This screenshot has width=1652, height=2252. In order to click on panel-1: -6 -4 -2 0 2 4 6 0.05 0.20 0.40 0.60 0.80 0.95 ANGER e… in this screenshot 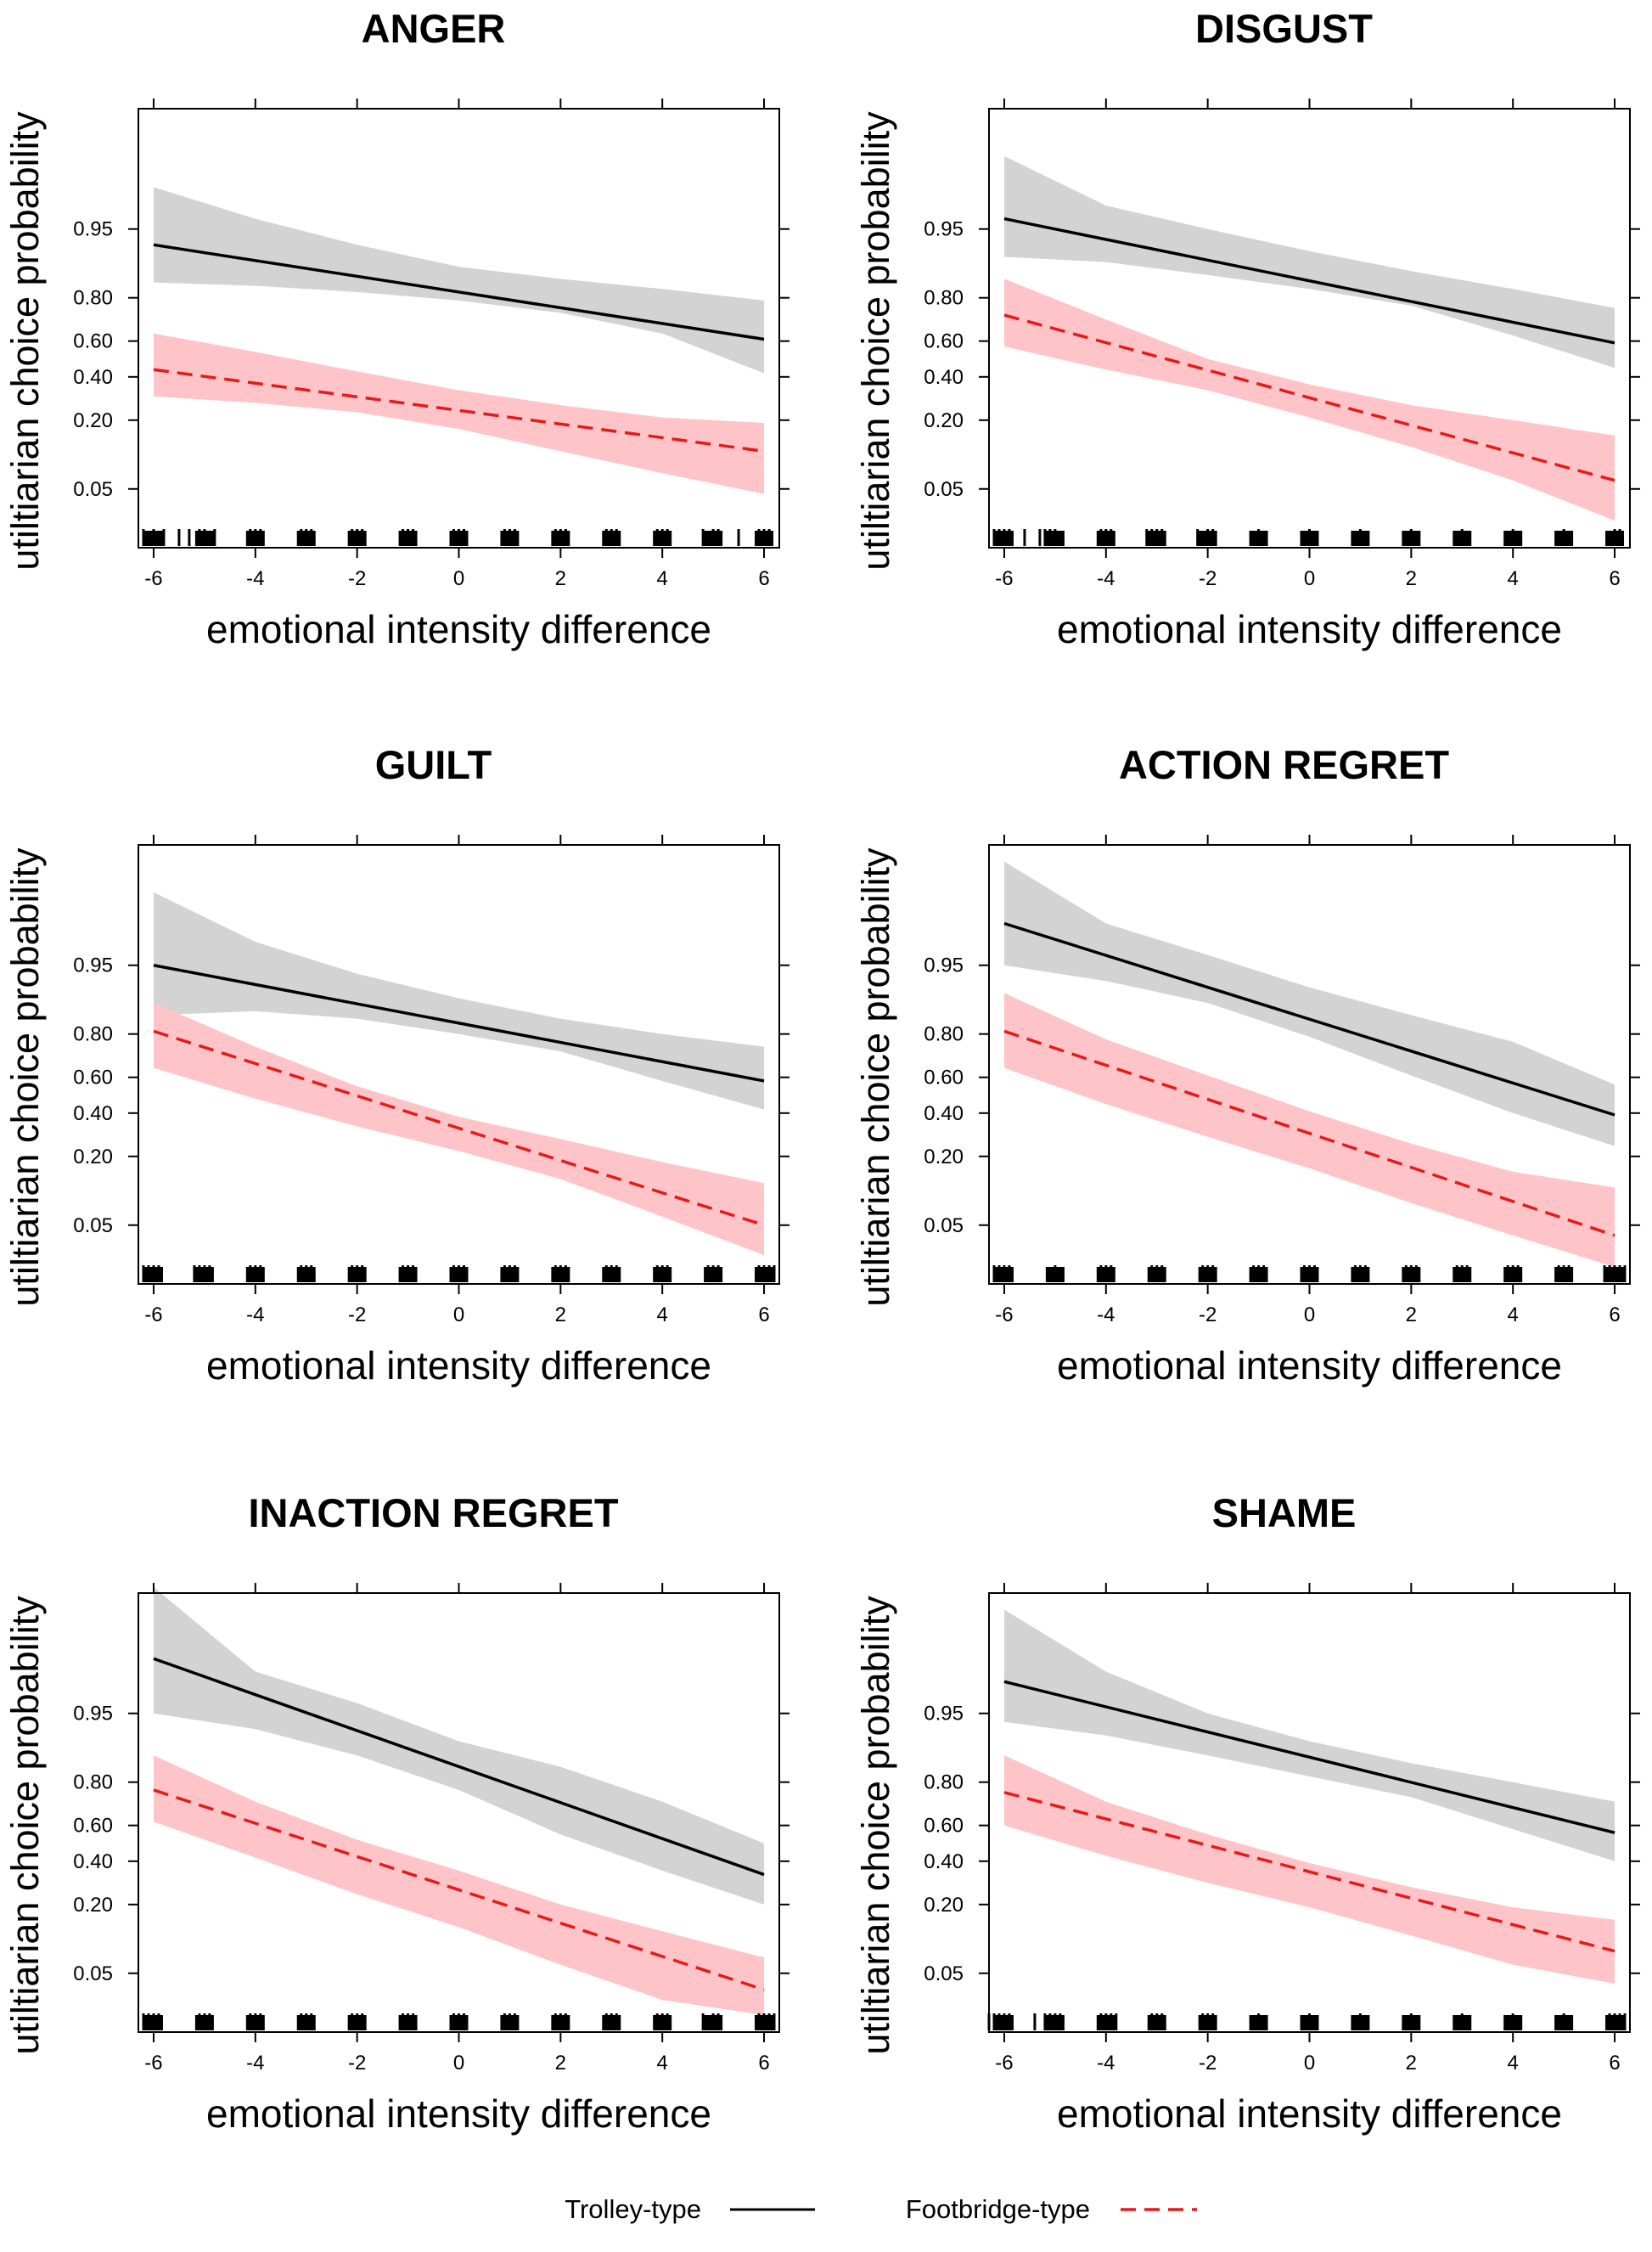, I will do `click(396, 328)`.